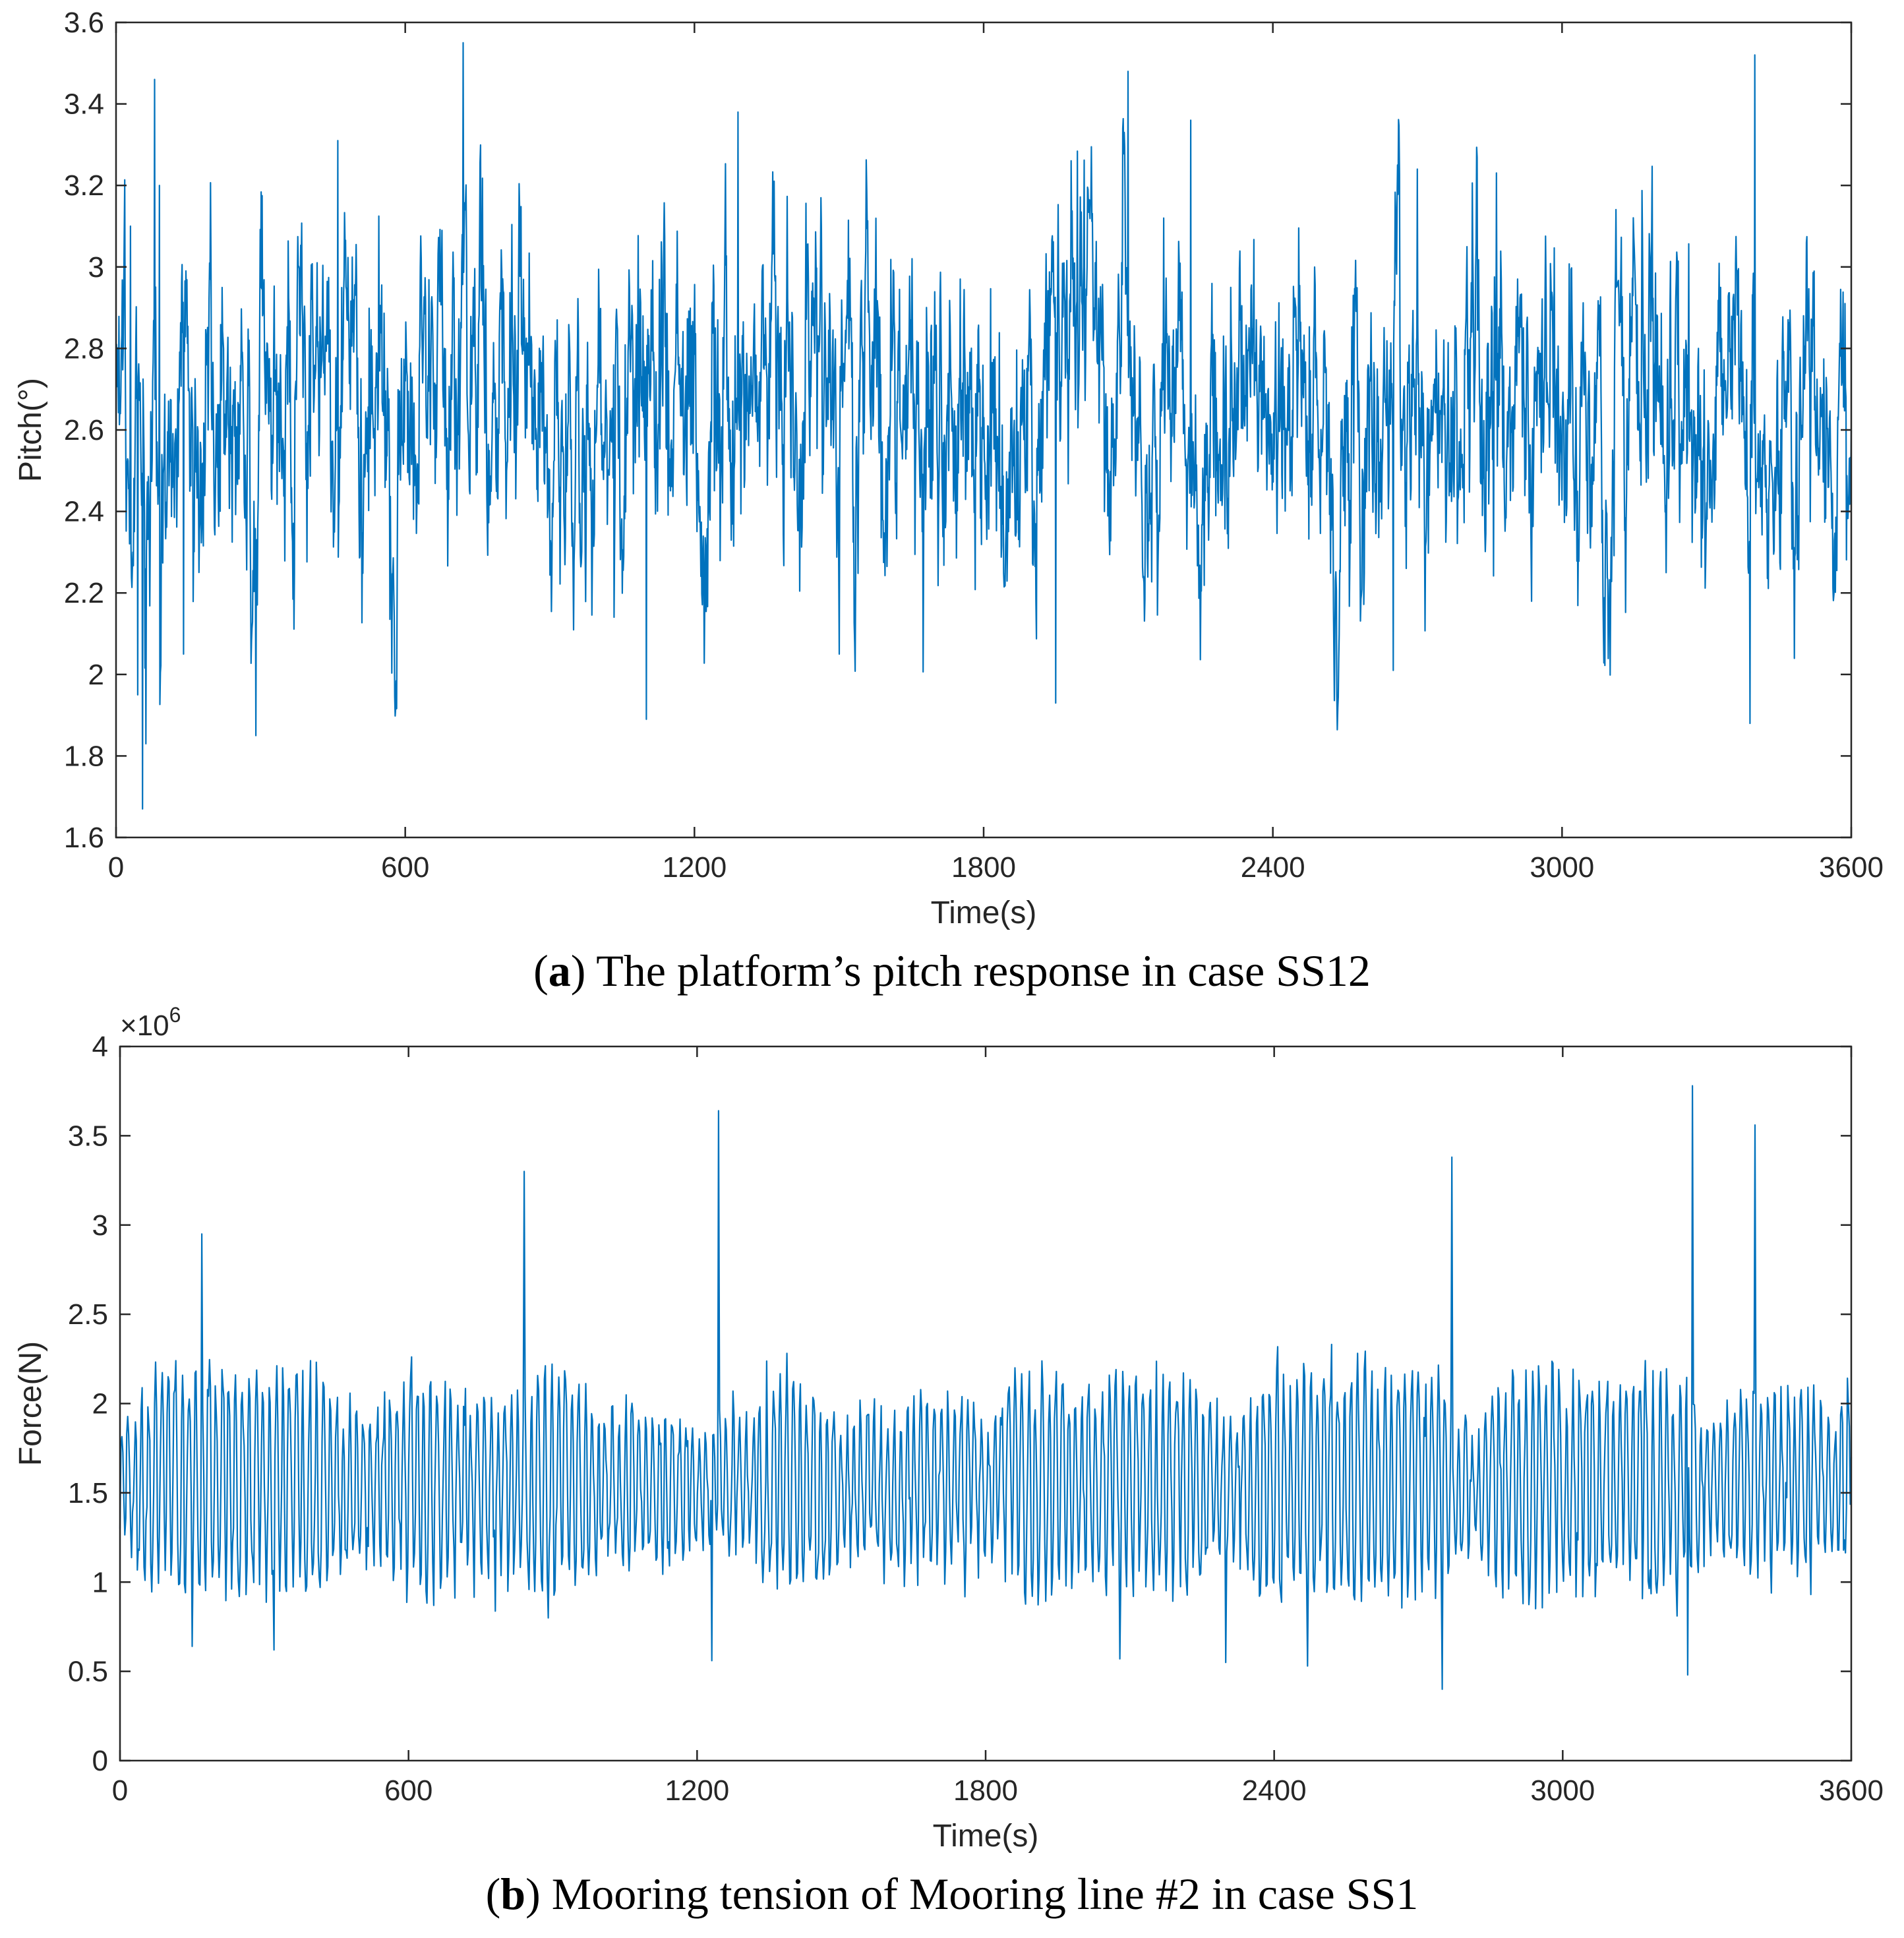  I want to click on y-tick-label: 2.5, so click(88, 1314).